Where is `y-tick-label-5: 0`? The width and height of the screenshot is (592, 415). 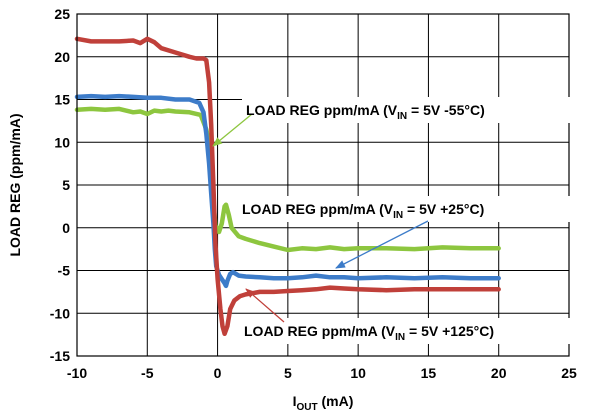 y-tick-label-5: 0 is located at coordinates (66, 228).